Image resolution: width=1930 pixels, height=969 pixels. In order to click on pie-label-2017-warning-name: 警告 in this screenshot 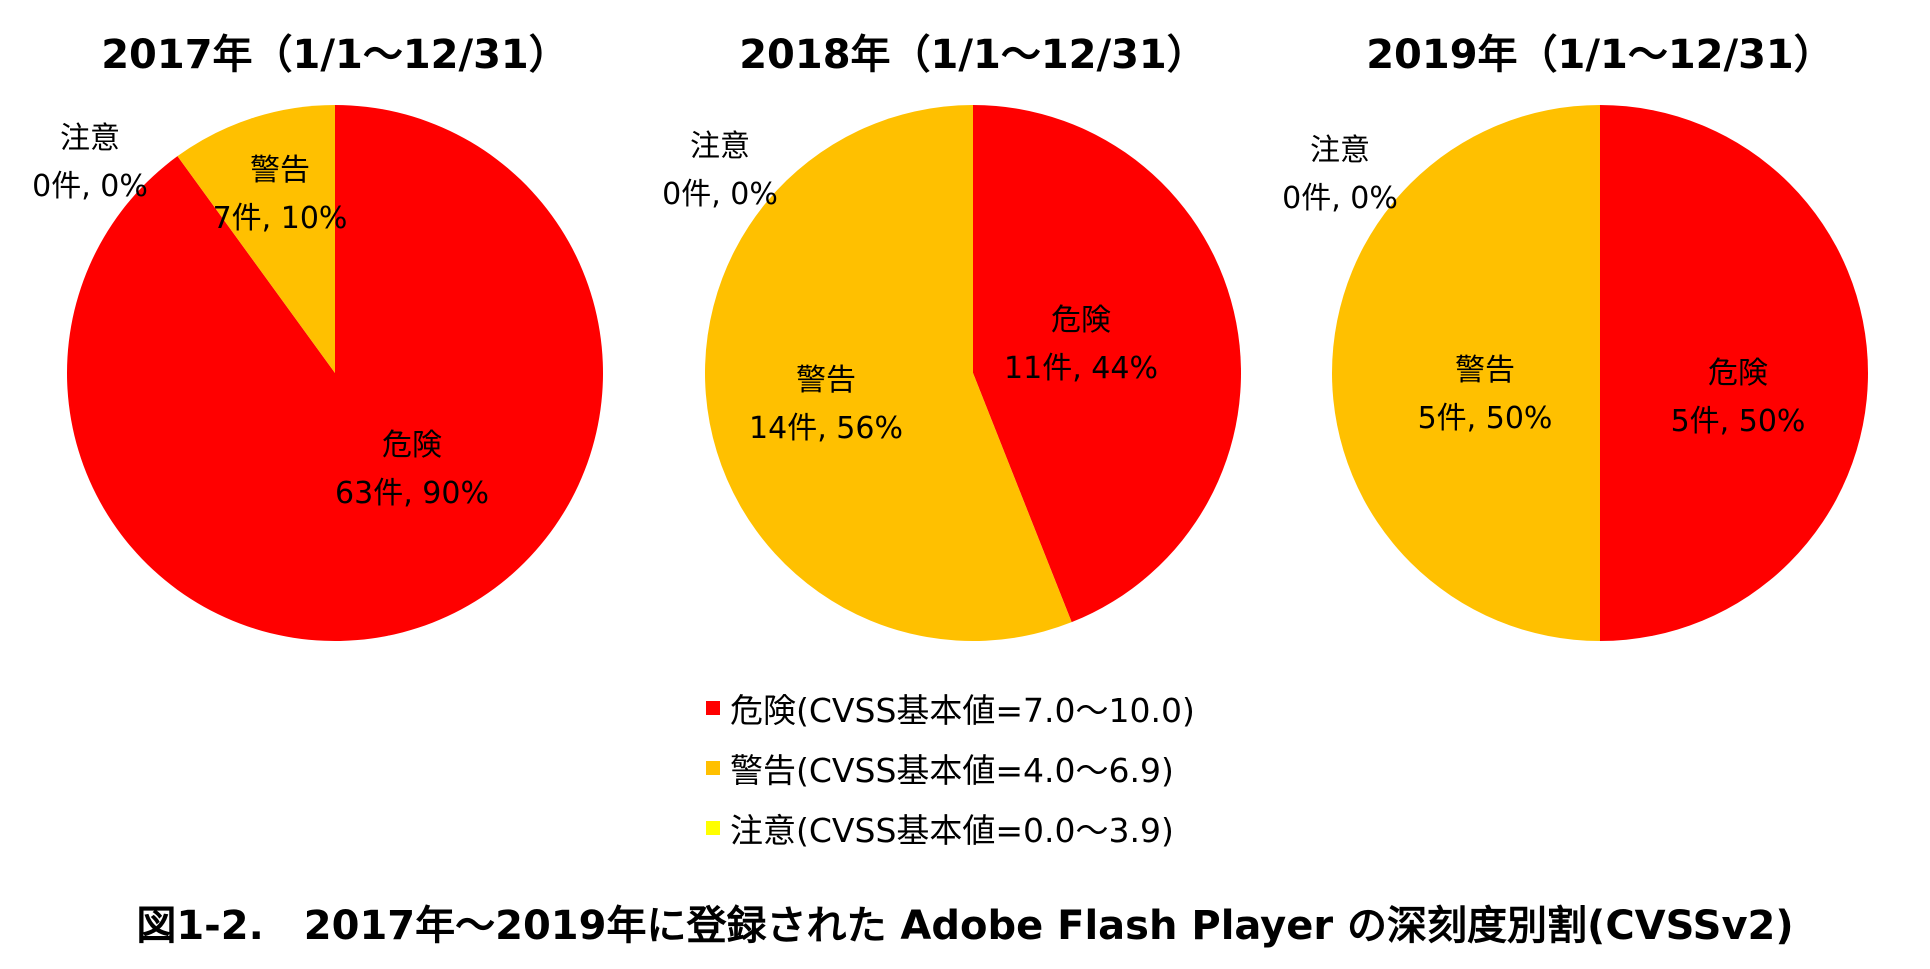, I will do `click(280, 170)`.